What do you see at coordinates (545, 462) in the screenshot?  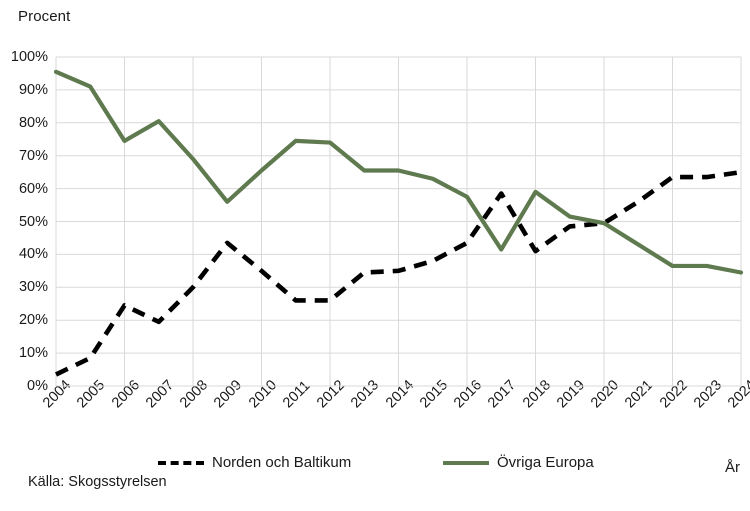 I see `legend-label-ovriga-europa: Övriga Europa` at bounding box center [545, 462].